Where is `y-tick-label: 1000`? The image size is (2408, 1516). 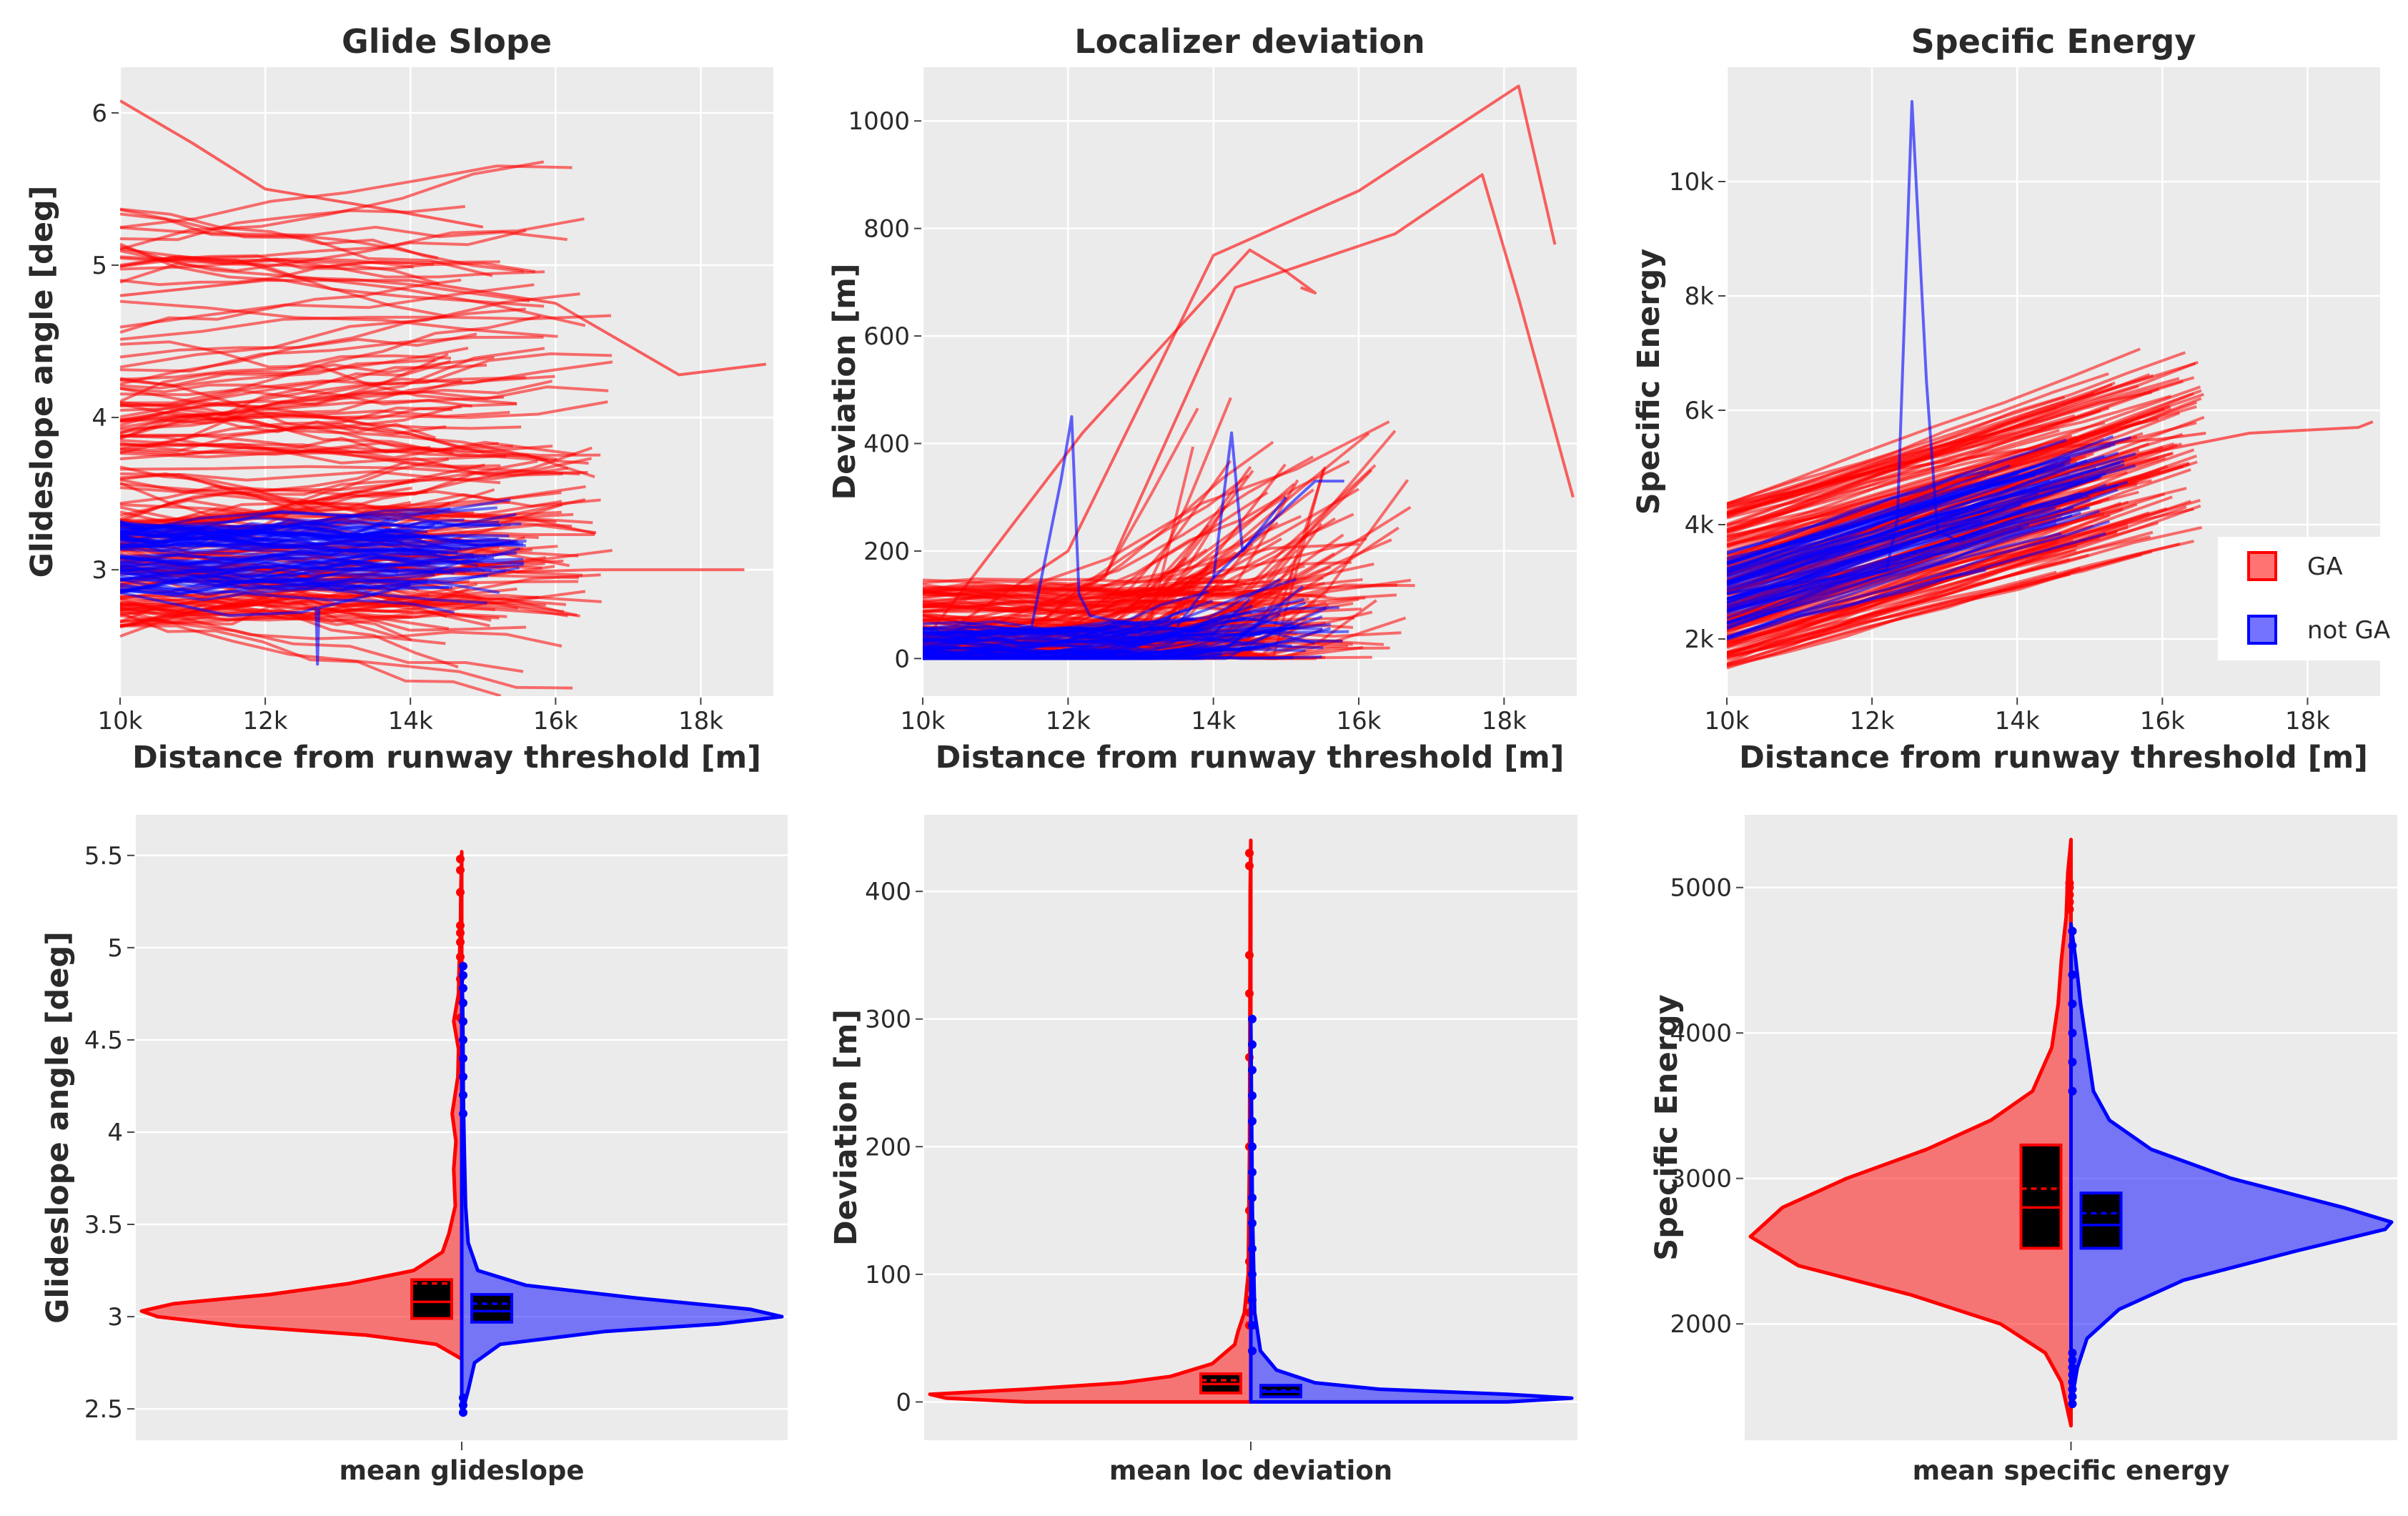 y-tick-label: 1000 is located at coordinates (879, 121).